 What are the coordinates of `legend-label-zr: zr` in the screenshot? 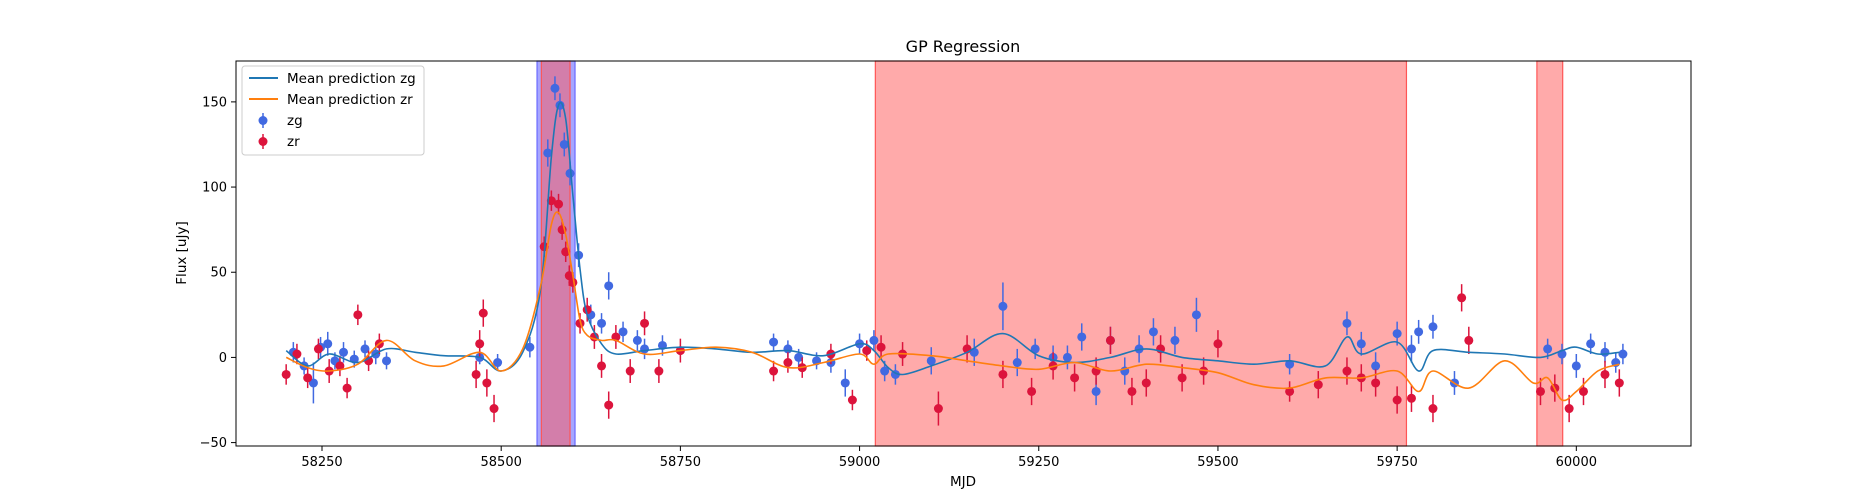 It's located at (293, 142).